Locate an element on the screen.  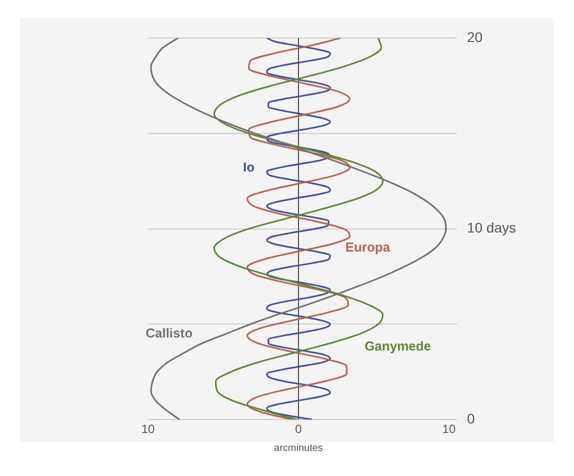
line-series is located at coordinates (298, 229).